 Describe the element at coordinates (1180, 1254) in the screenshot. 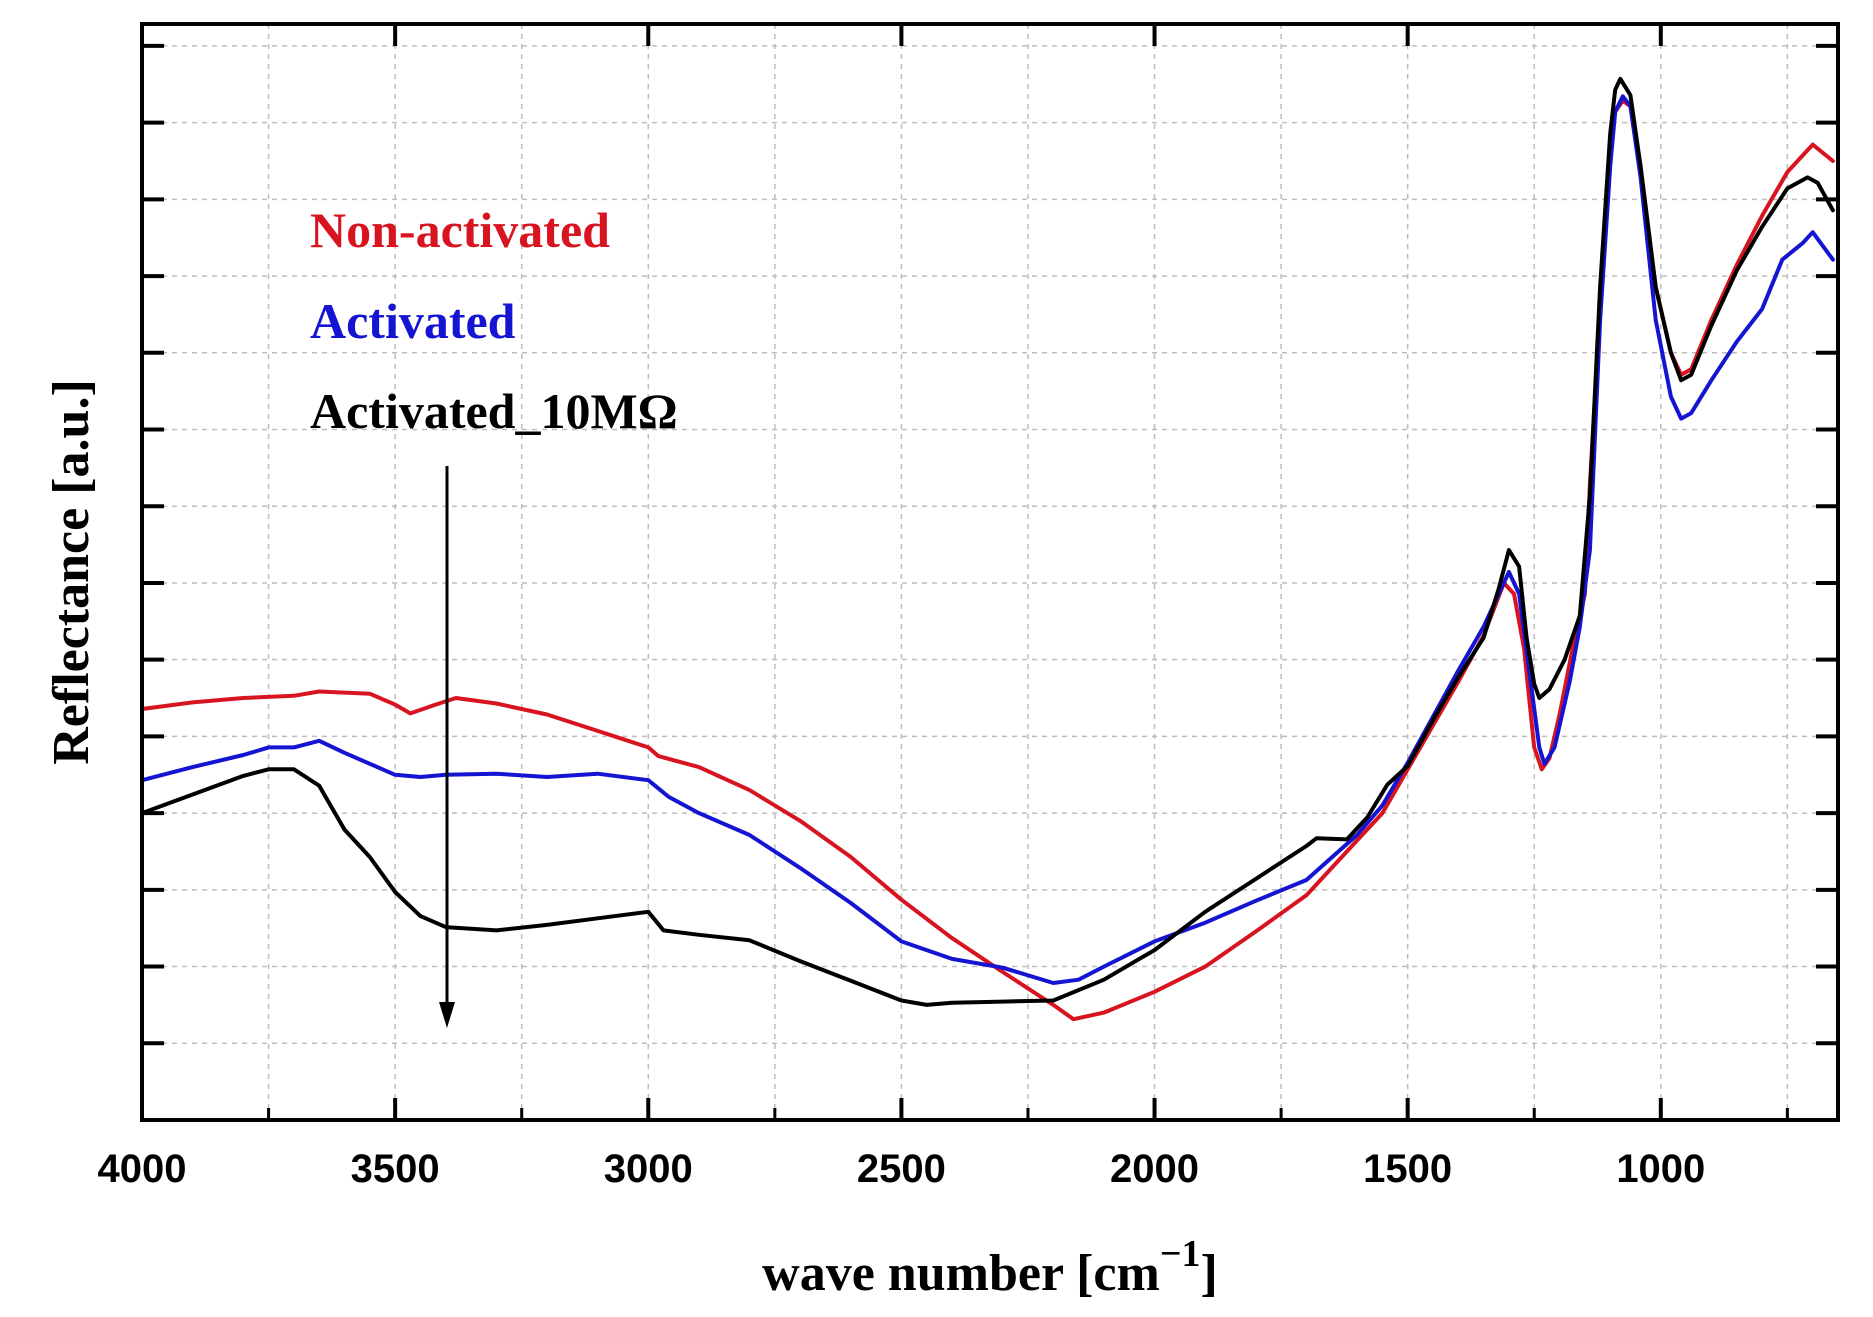

I see `x-axis-title-superscript: −1` at that location.